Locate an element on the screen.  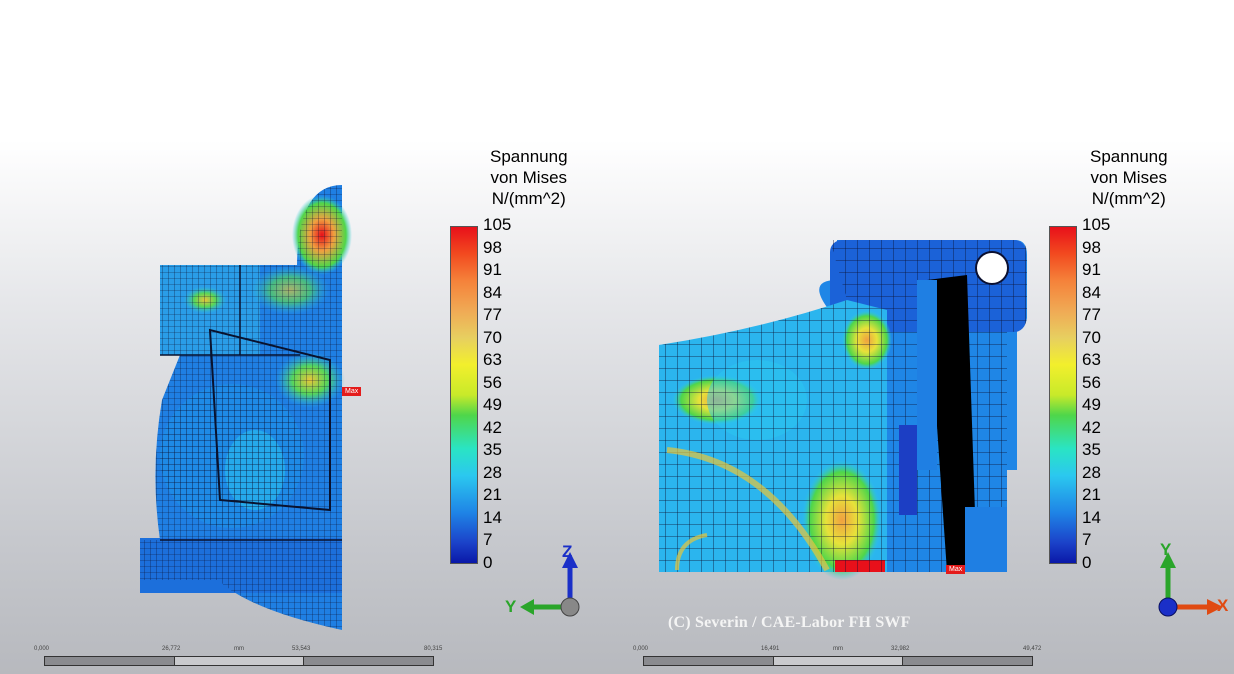
axis-label-z: Z is located at coordinates (567, 551).